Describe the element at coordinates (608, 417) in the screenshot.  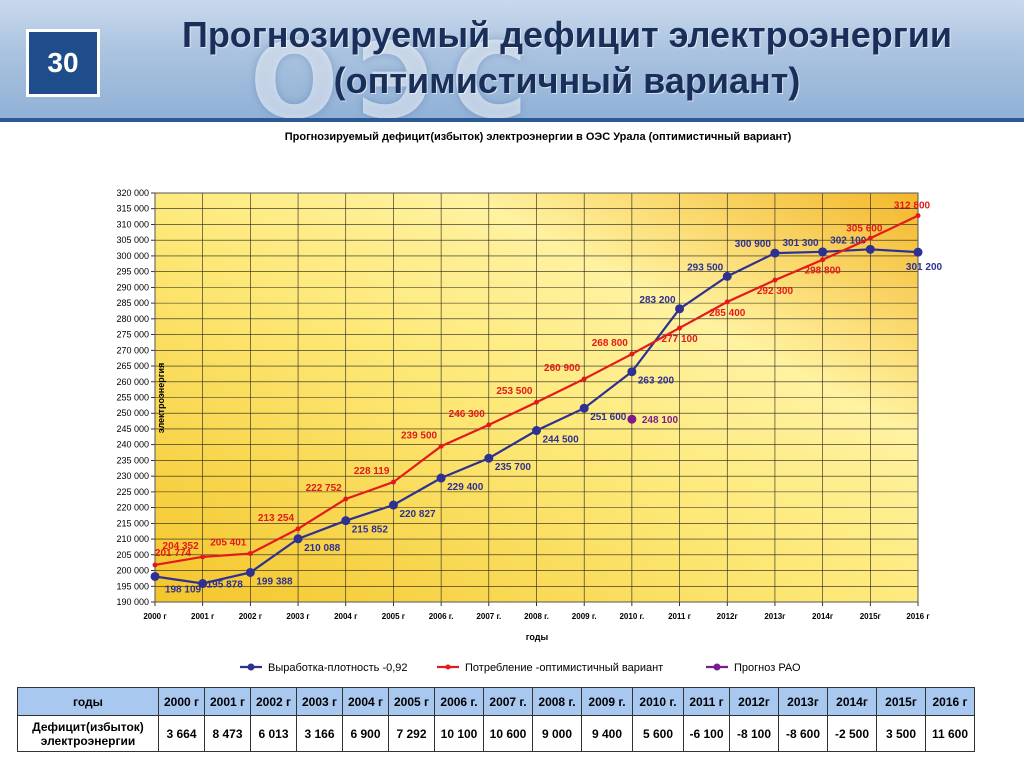
I see `series-0-data-label: 251 600` at that location.